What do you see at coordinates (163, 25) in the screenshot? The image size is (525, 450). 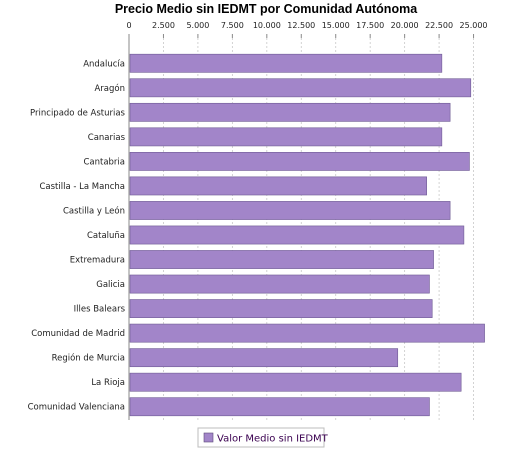 I see `x-tick-label: 2.500` at bounding box center [163, 25].